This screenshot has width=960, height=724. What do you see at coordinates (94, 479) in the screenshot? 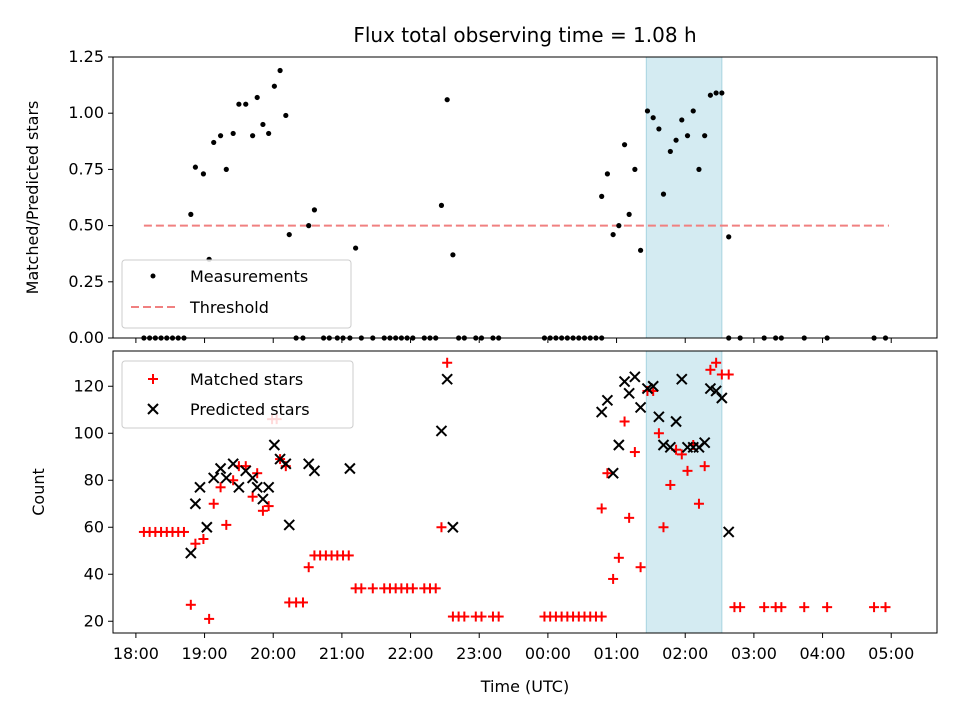
I see `y-tick-label: 80` at bounding box center [94, 479].